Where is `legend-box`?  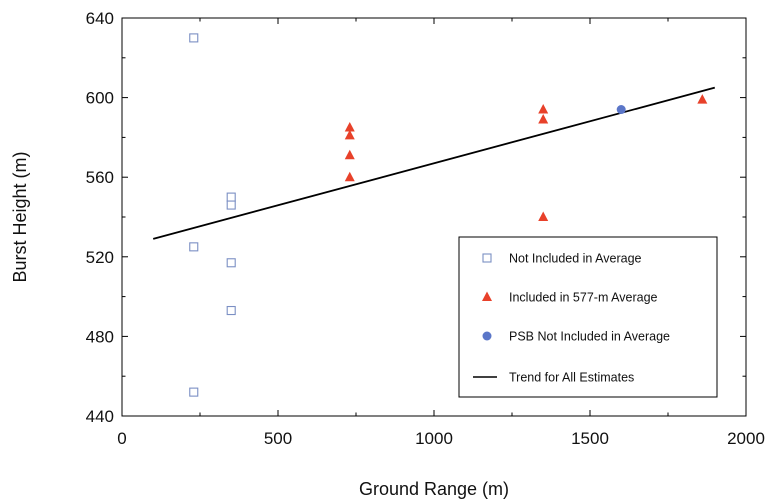
legend-box is located at coordinates (588, 317).